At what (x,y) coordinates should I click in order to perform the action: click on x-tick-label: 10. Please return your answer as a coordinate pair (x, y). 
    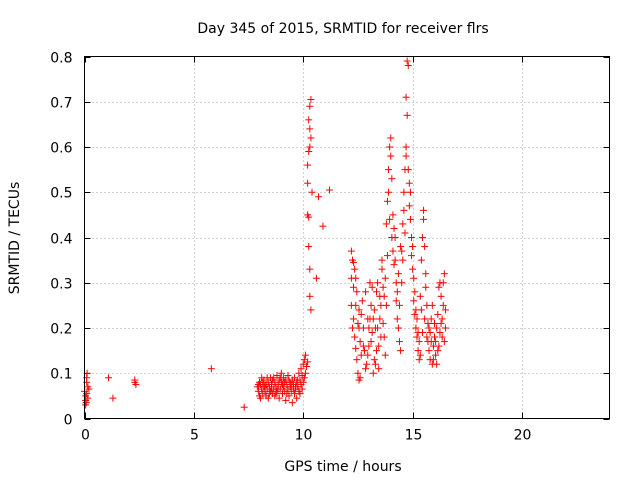
    Looking at the image, I should click on (304, 436).